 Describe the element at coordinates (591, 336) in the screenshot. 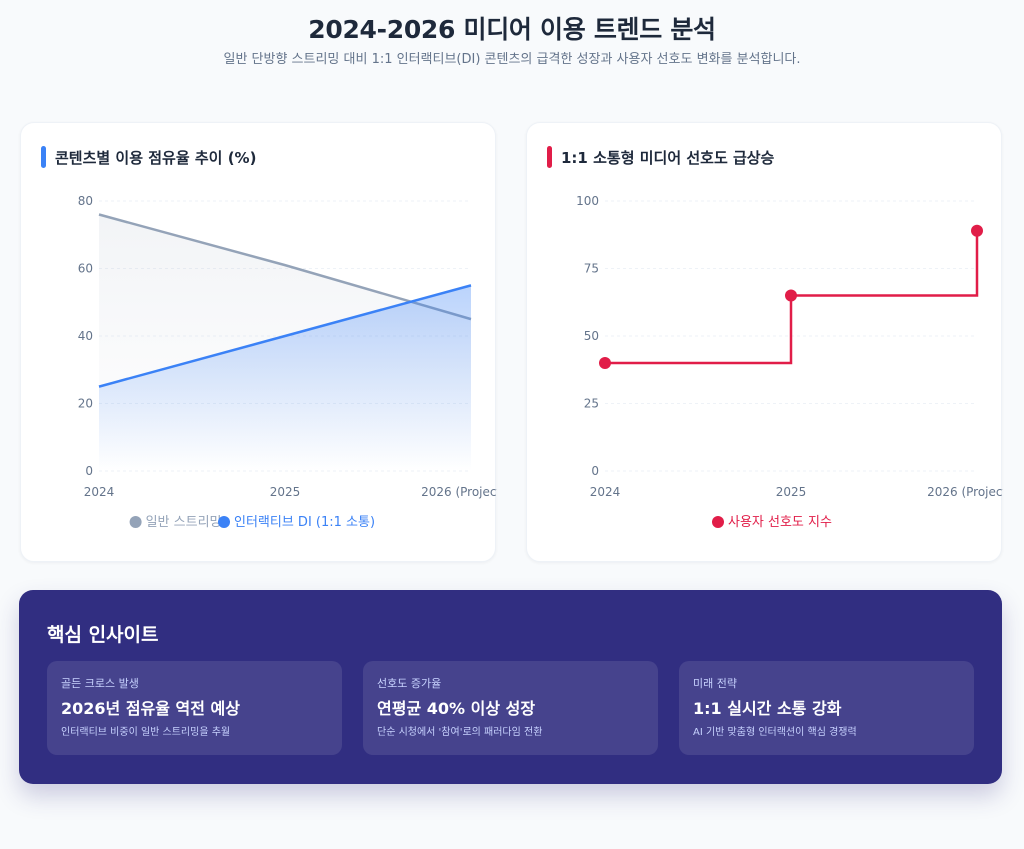

I see `y-tick-label: 50` at that location.